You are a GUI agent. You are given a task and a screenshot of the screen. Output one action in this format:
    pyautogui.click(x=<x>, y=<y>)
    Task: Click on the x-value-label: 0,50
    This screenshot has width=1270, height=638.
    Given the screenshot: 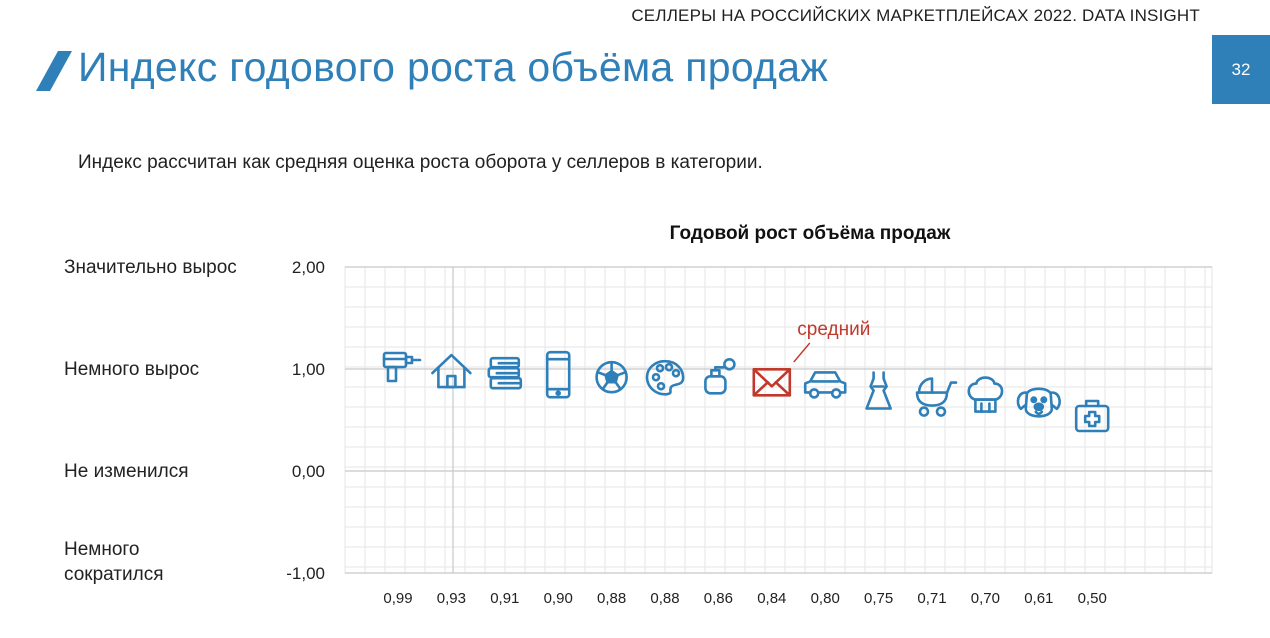 What is the action you would take?
    pyautogui.click(x=1092, y=598)
    